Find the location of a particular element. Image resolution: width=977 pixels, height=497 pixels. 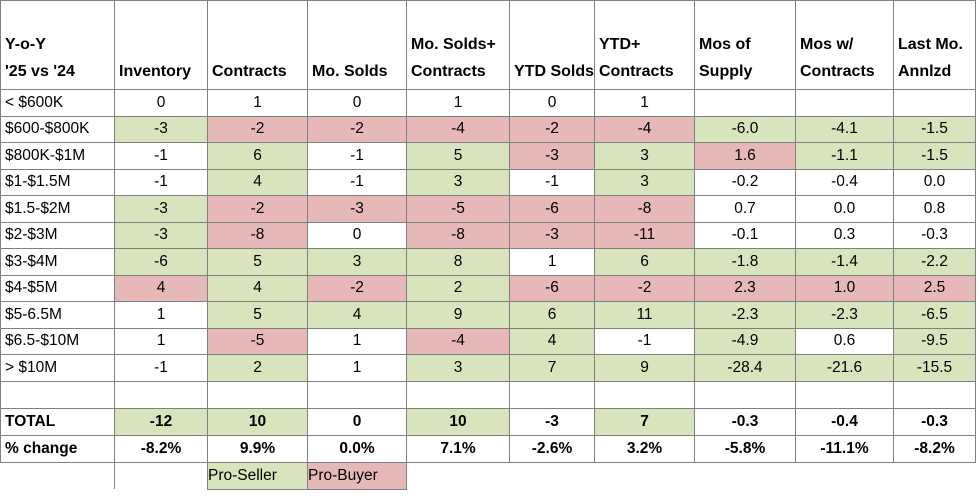

table-cell: -0.3 is located at coordinates (934, 235).